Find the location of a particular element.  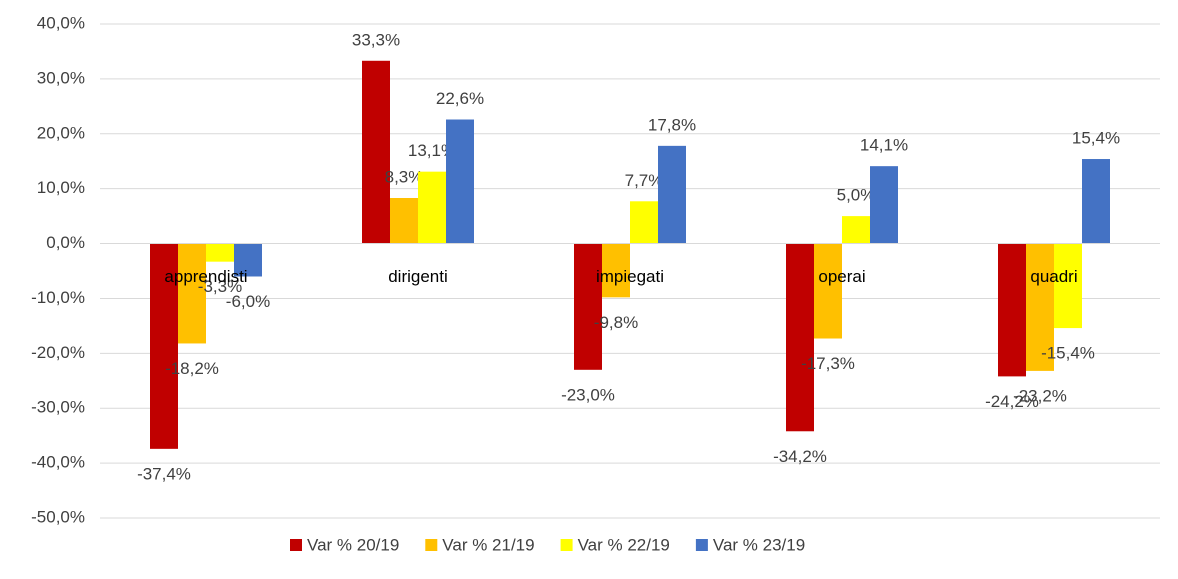

value-label: -24,2% is located at coordinates (1012, 401).